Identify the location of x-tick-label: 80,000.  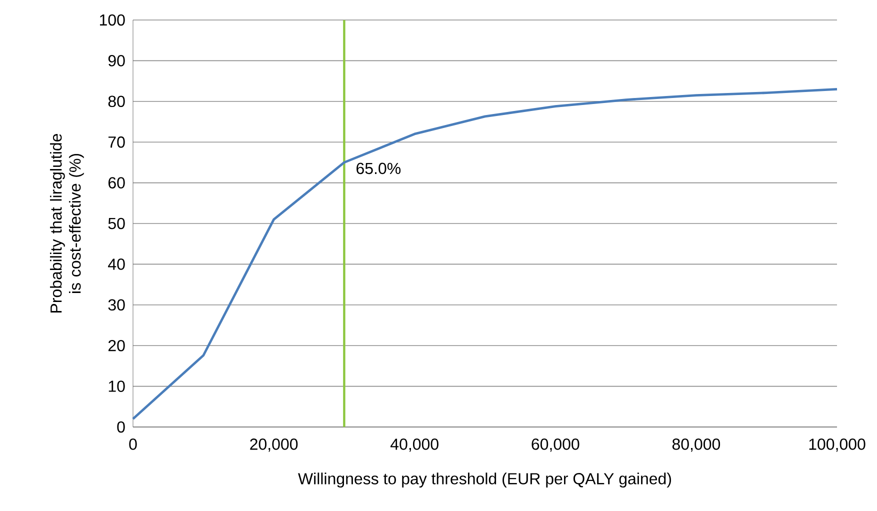
(696, 445).